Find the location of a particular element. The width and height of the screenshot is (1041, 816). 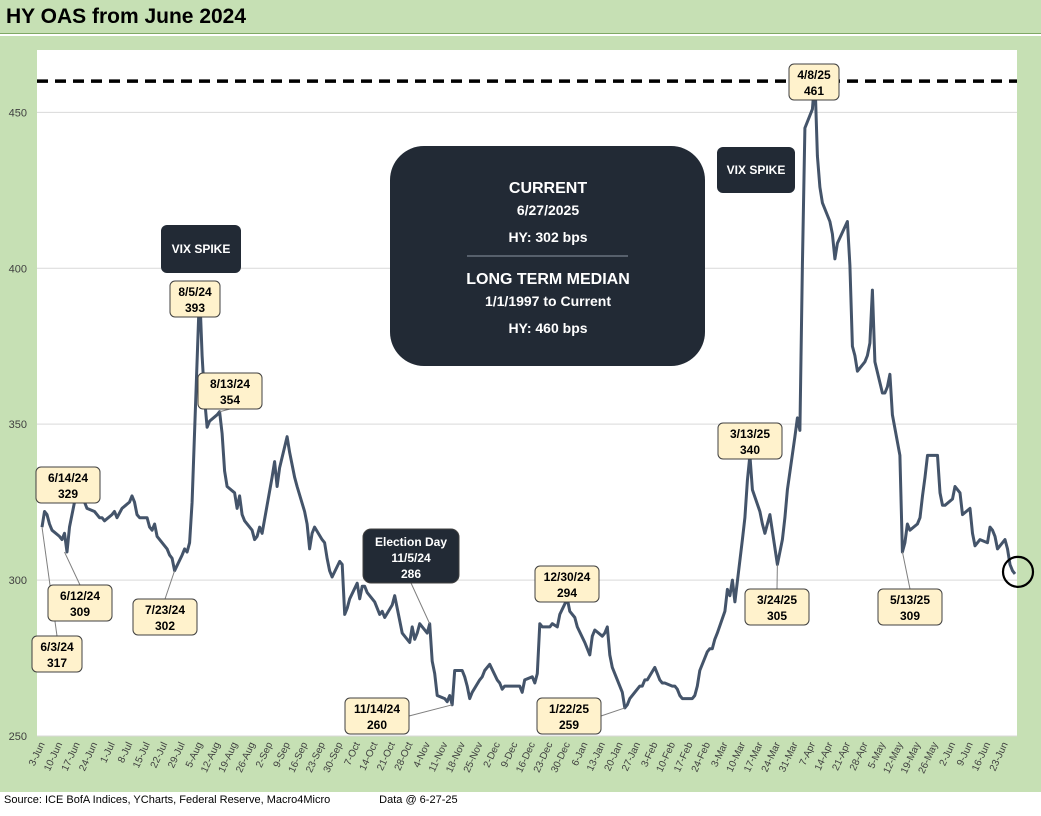

y-tick-label: 300 is located at coordinates (18, 581).